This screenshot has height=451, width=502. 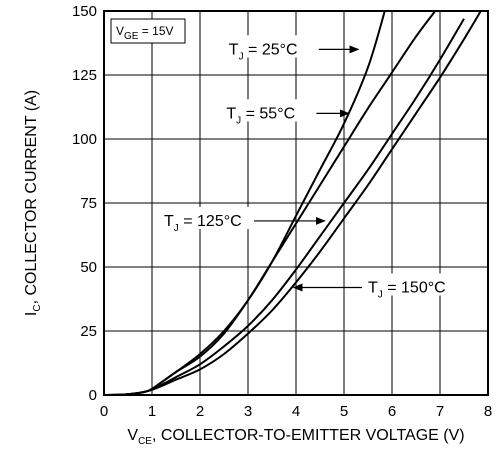 I want to click on condition-box-frame, so click(x=148, y=31).